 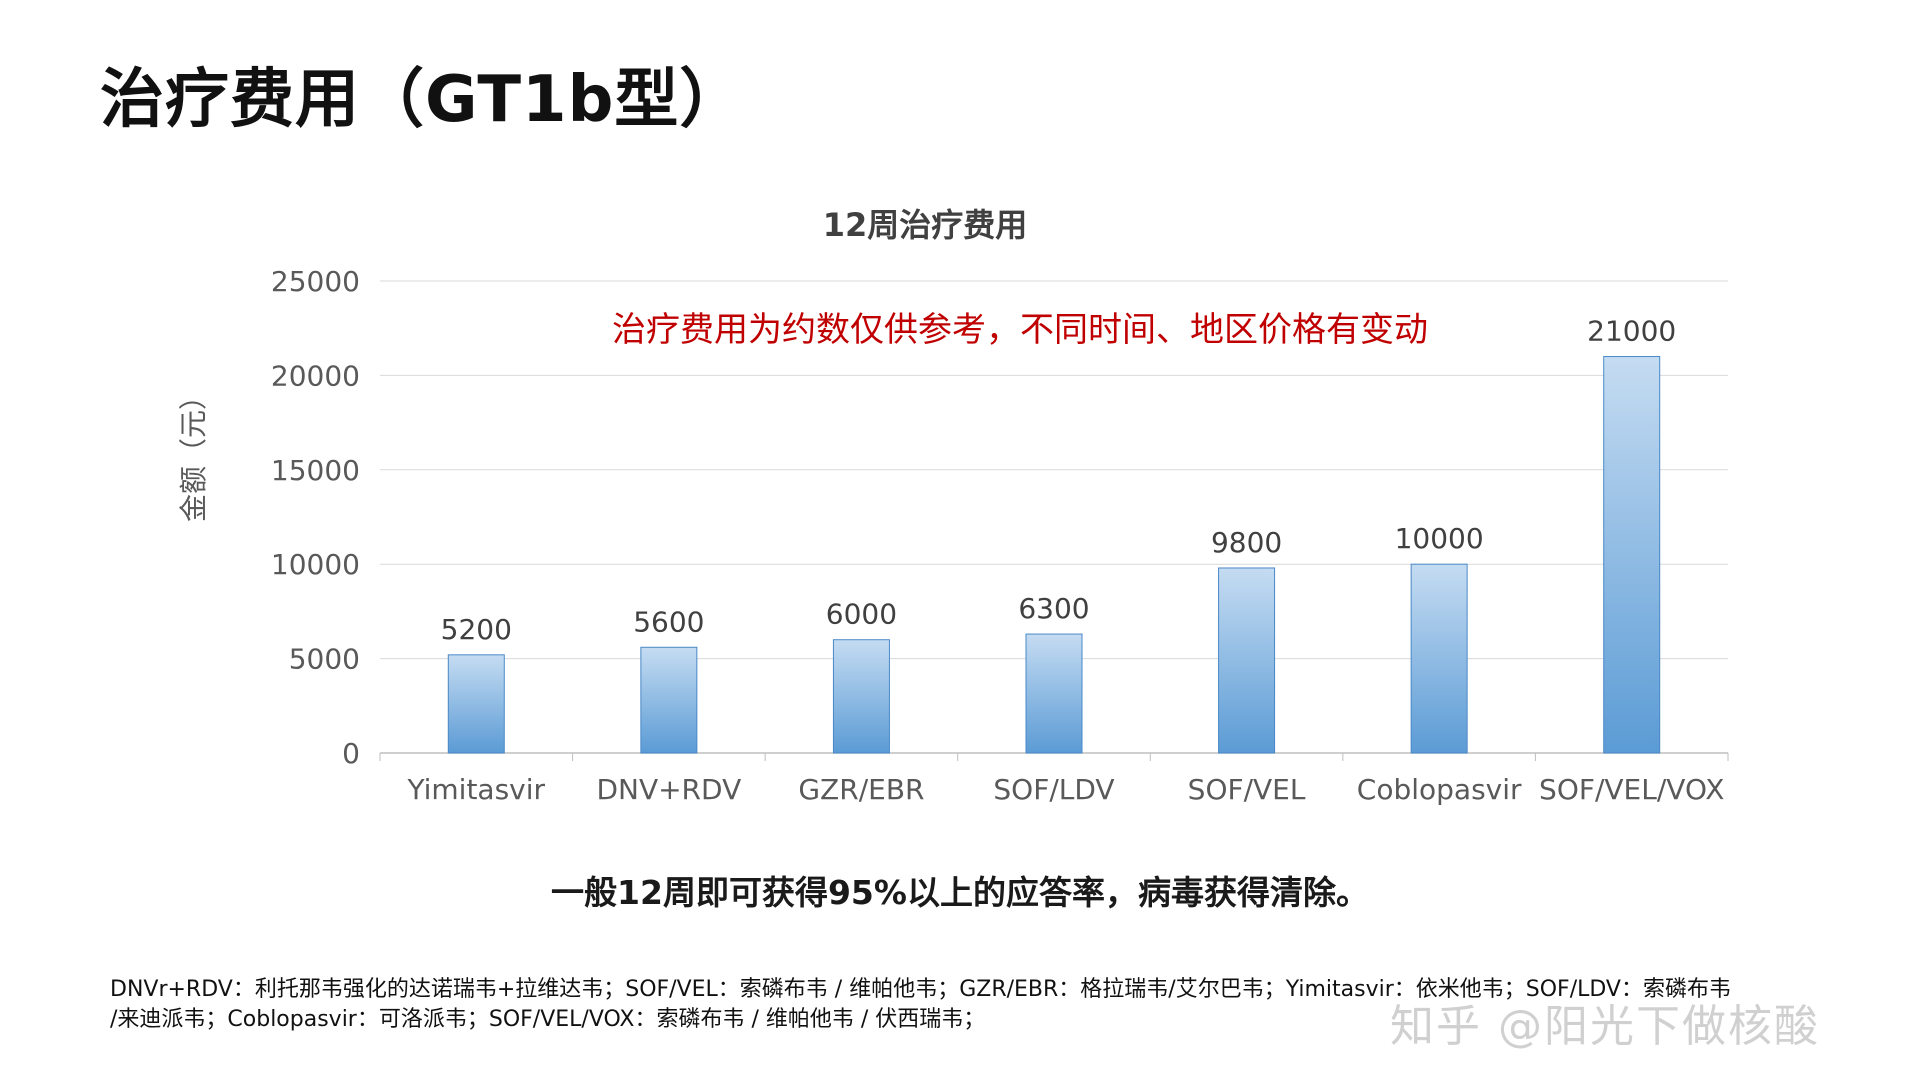 What do you see at coordinates (193, 452) in the screenshot?
I see `y-axis-label: 金额（元）` at bounding box center [193, 452].